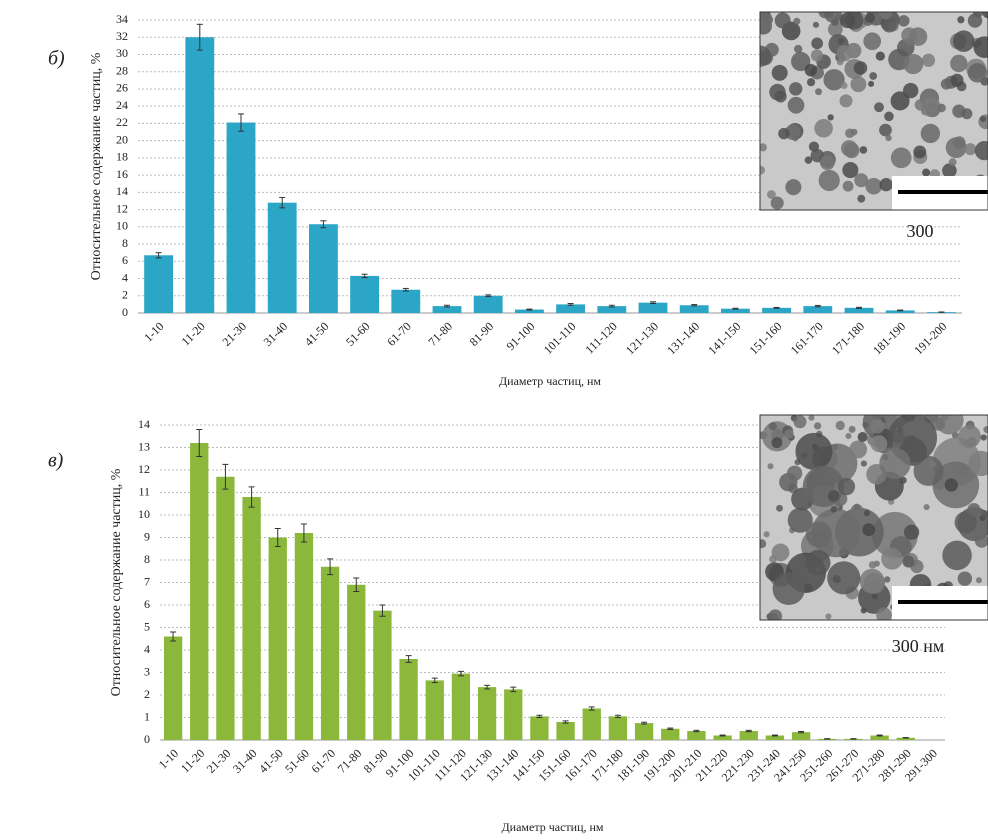 The image size is (988, 840). I want to click on x-tick-label: 81-90, so click(482, 334).